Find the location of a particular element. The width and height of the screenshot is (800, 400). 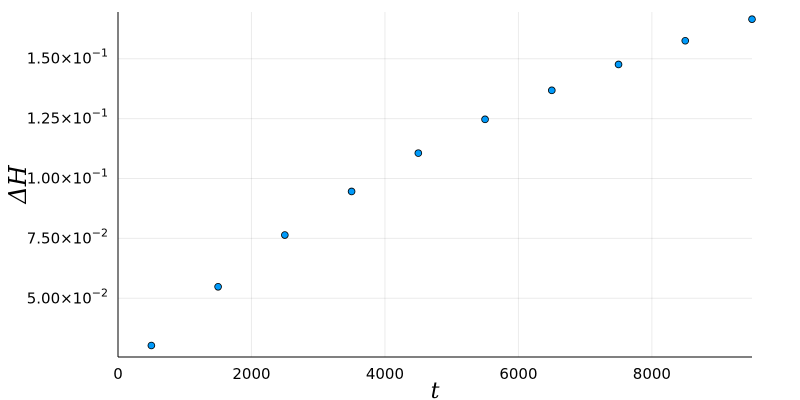

y-tick-label: 5.00×10⁻² is located at coordinates (67, 296).